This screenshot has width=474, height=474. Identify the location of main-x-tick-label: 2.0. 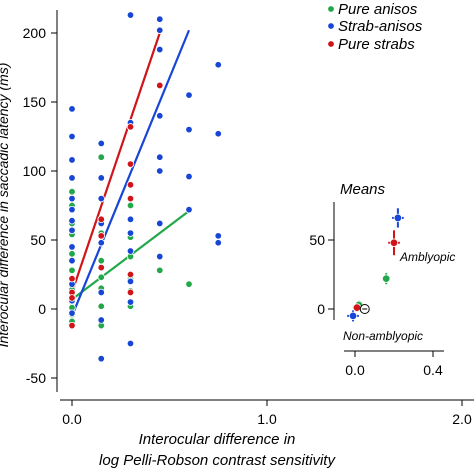
(462, 419).